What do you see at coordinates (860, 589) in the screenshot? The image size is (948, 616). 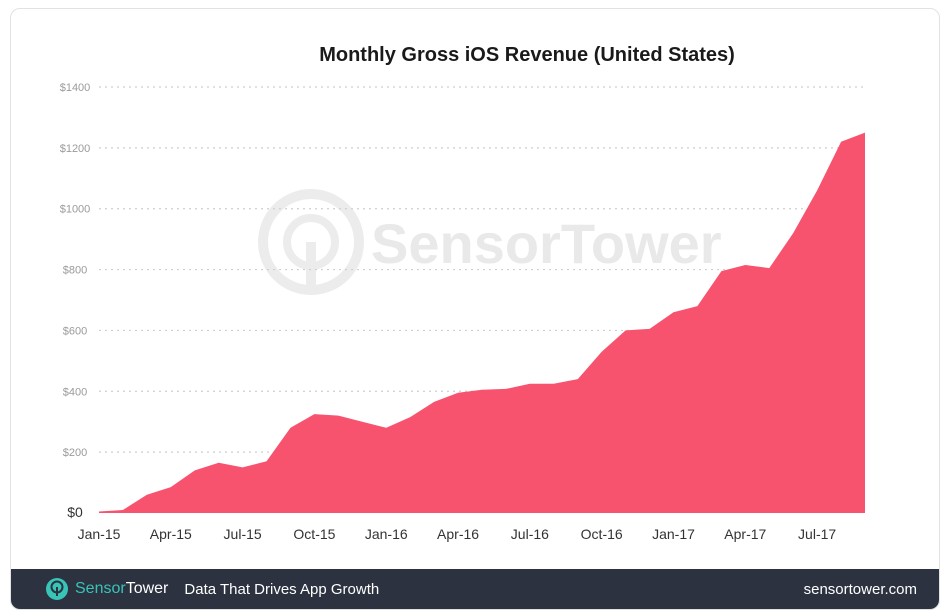 I see `footer-site-link: sensortower.com` at bounding box center [860, 589].